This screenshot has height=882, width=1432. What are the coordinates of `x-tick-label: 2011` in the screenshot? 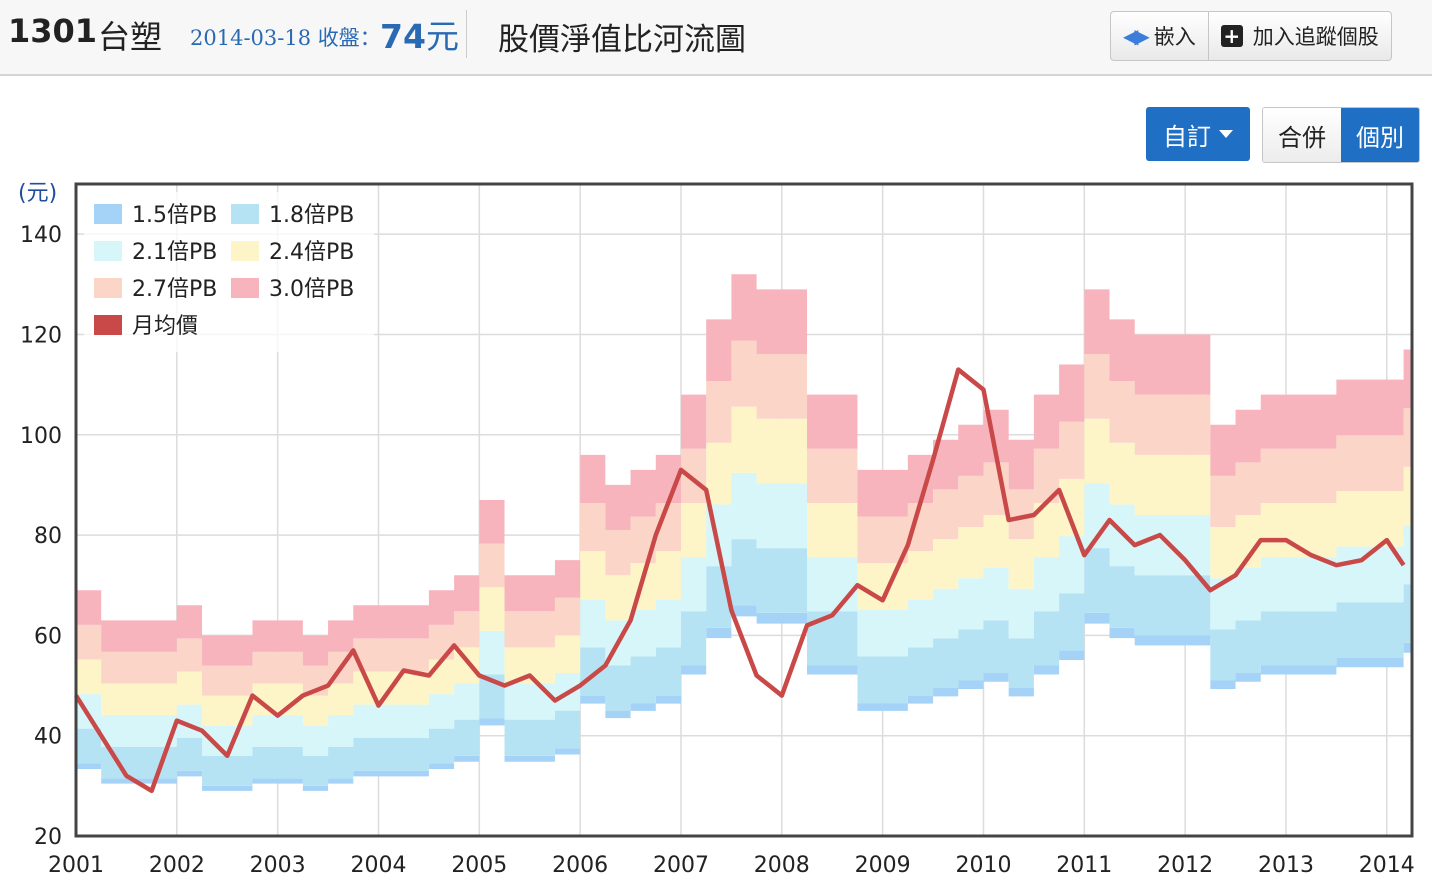 It's located at (1084, 865).